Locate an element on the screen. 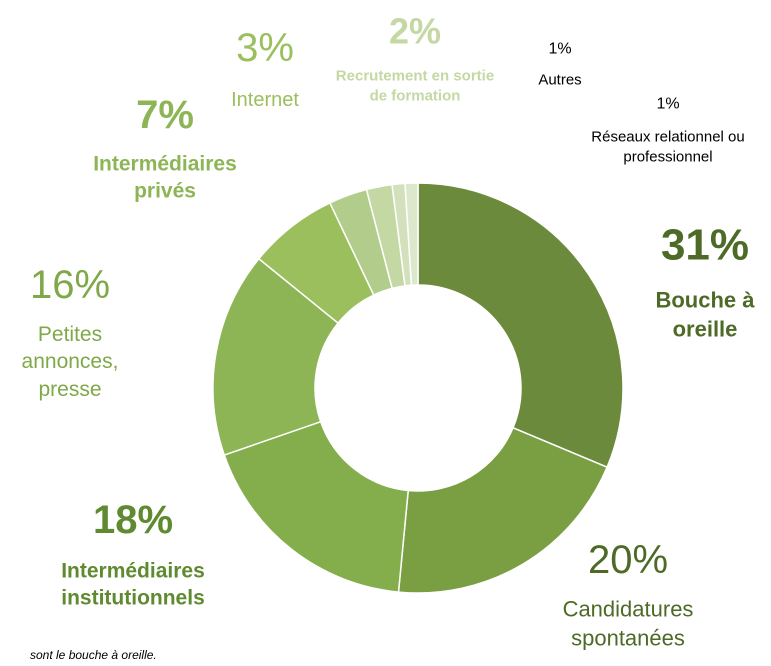 The height and width of the screenshot is (666, 771). category-label: Autres is located at coordinates (560, 80).